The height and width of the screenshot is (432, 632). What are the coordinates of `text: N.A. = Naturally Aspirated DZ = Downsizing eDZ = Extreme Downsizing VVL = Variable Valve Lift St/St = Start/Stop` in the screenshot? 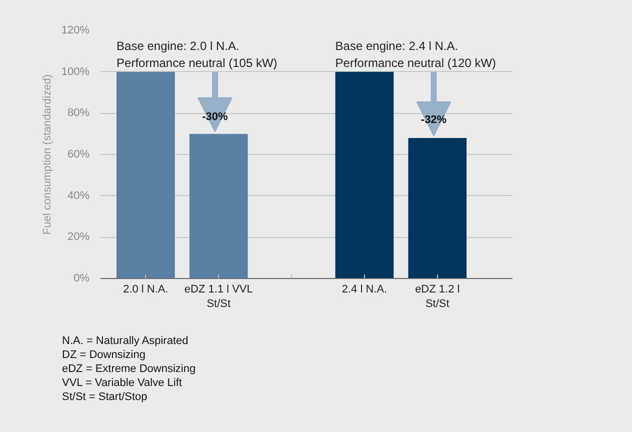 It's located at (129, 369).